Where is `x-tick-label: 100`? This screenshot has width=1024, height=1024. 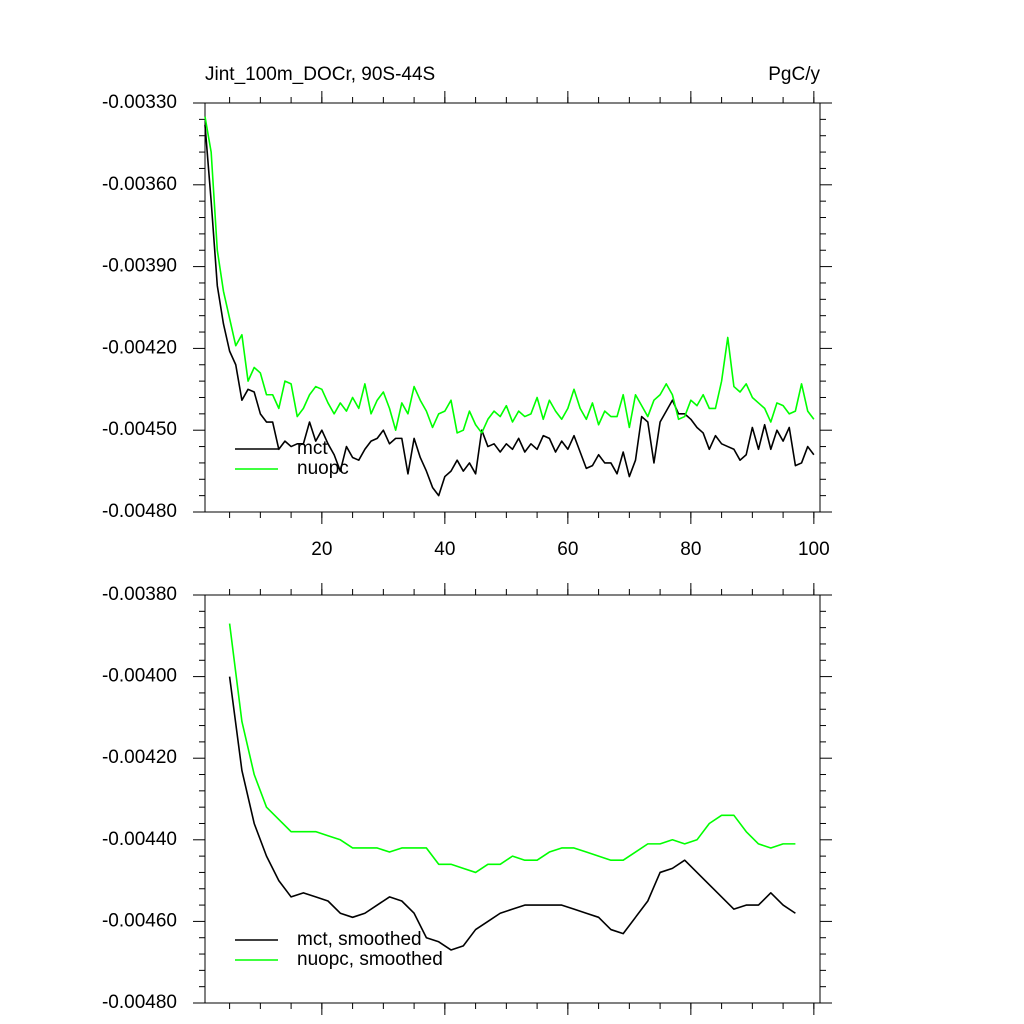 x-tick-label: 100 is located at coordinates (814, 549).